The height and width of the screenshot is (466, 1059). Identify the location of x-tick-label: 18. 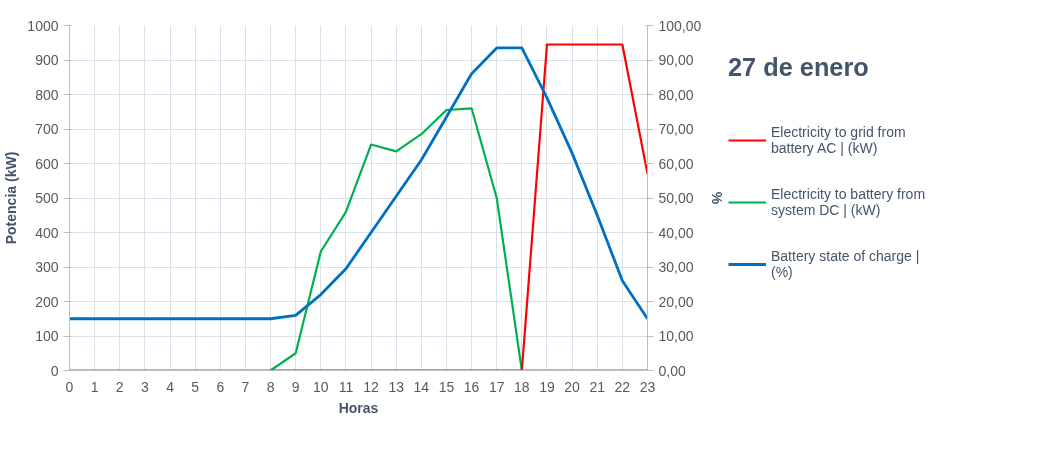
(522, 386).